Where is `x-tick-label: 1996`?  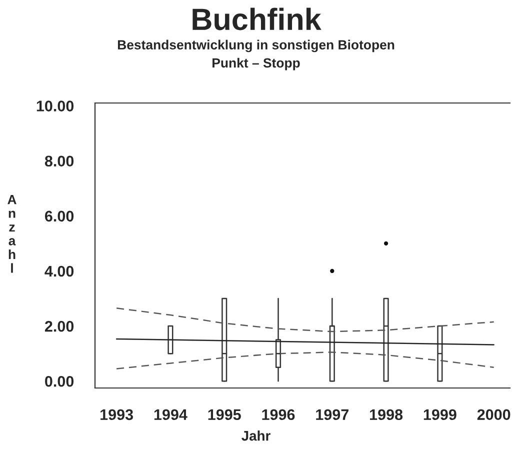
x-tick-label: 1996 is located at coordinates (278, 414).